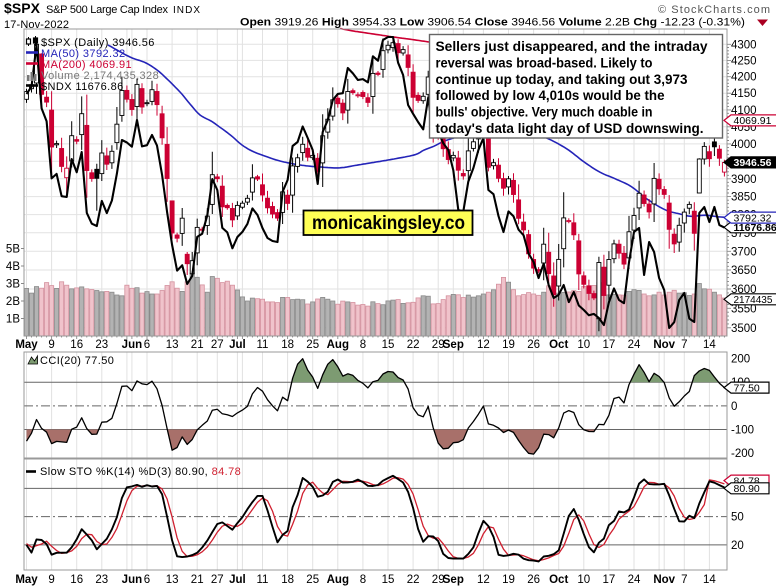 This screenshot has height=587, width=776. Describe the element at coordinates (82, 87) in the screenshot. I see `svg-text: $NDX 11676.86` at that location.